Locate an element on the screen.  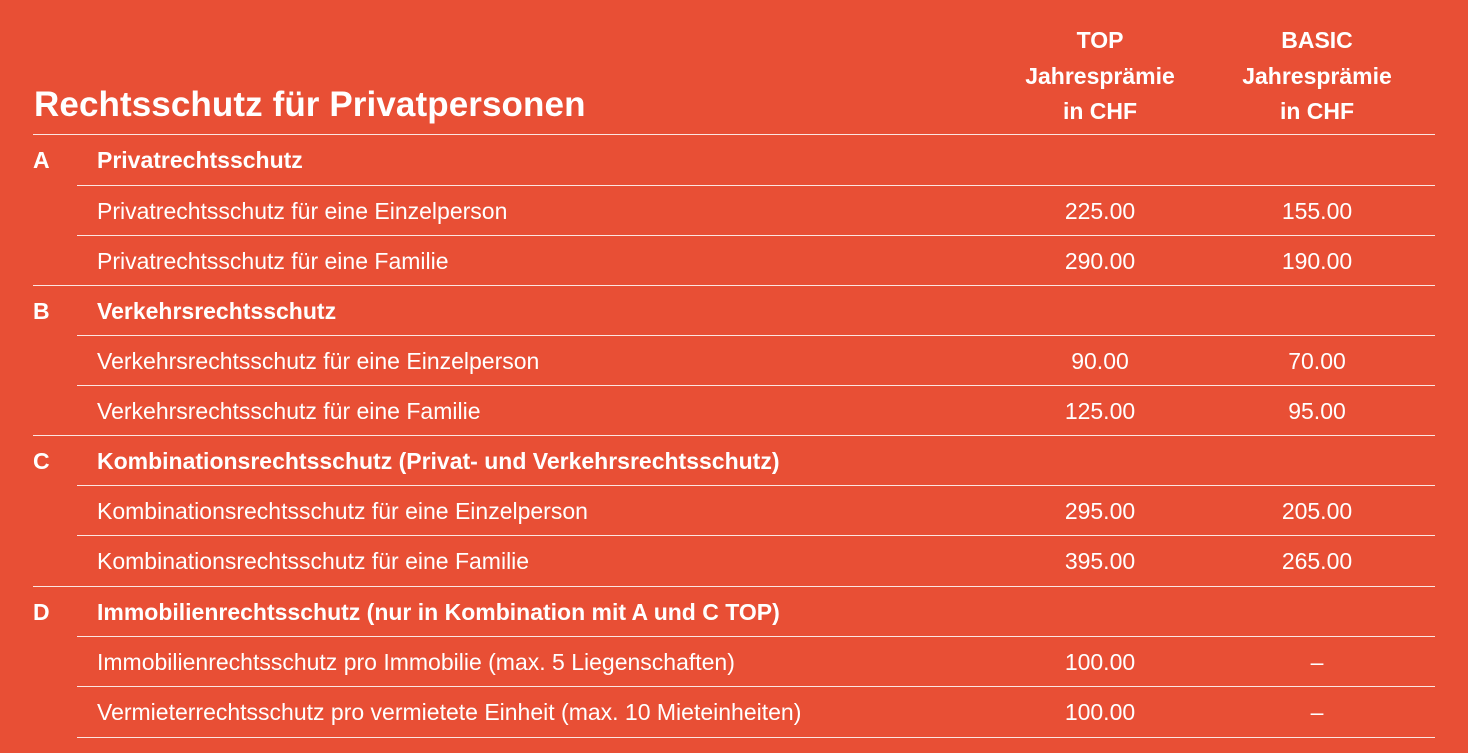
price-basic: 205.00 is located at coordinates (1317, 511).